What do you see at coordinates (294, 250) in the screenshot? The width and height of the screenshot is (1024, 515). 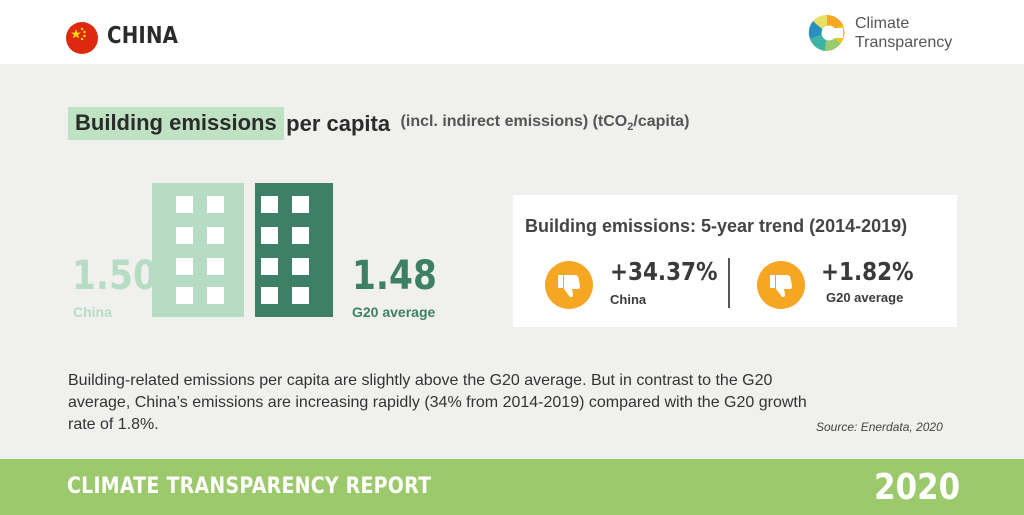 I see `g20-building-icon` at bounding box center [294, 250].